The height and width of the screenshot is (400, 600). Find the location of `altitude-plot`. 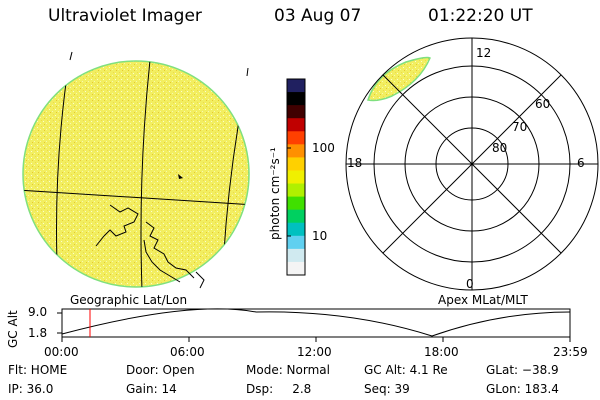

altitude-plot is located at coordinates (314, 325).